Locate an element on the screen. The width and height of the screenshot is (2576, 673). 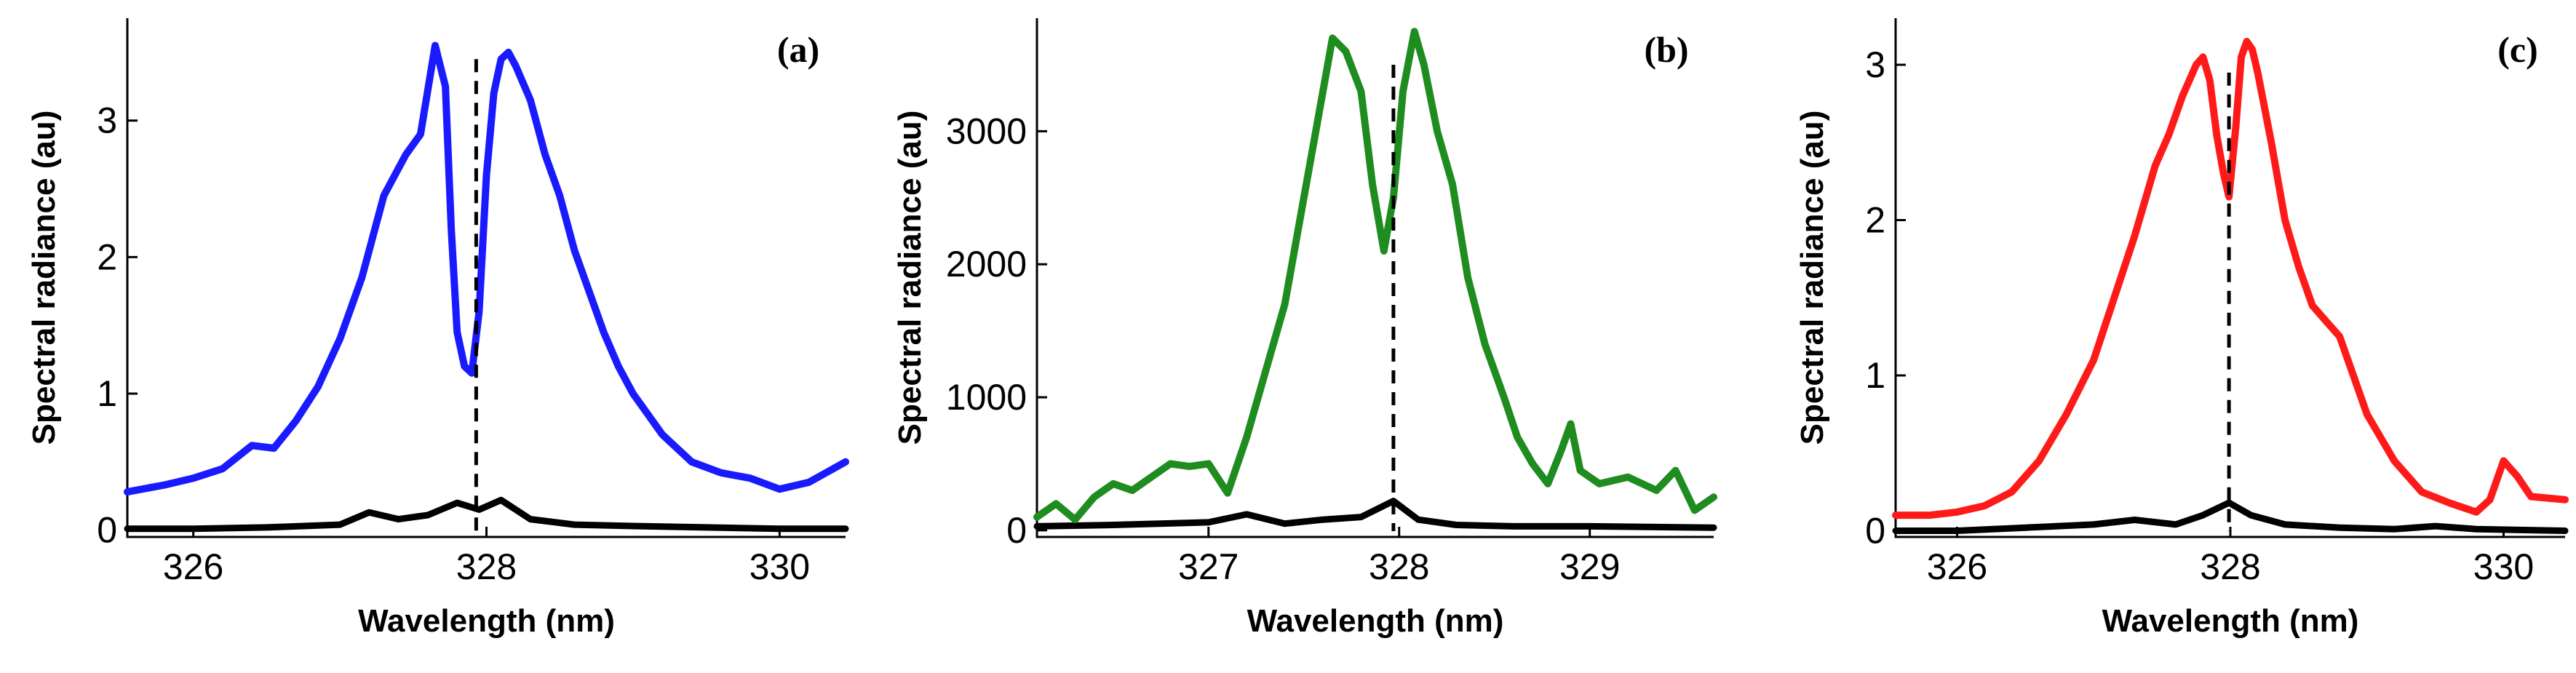
panel-label: (c) is located at coordinates (2517, 49).